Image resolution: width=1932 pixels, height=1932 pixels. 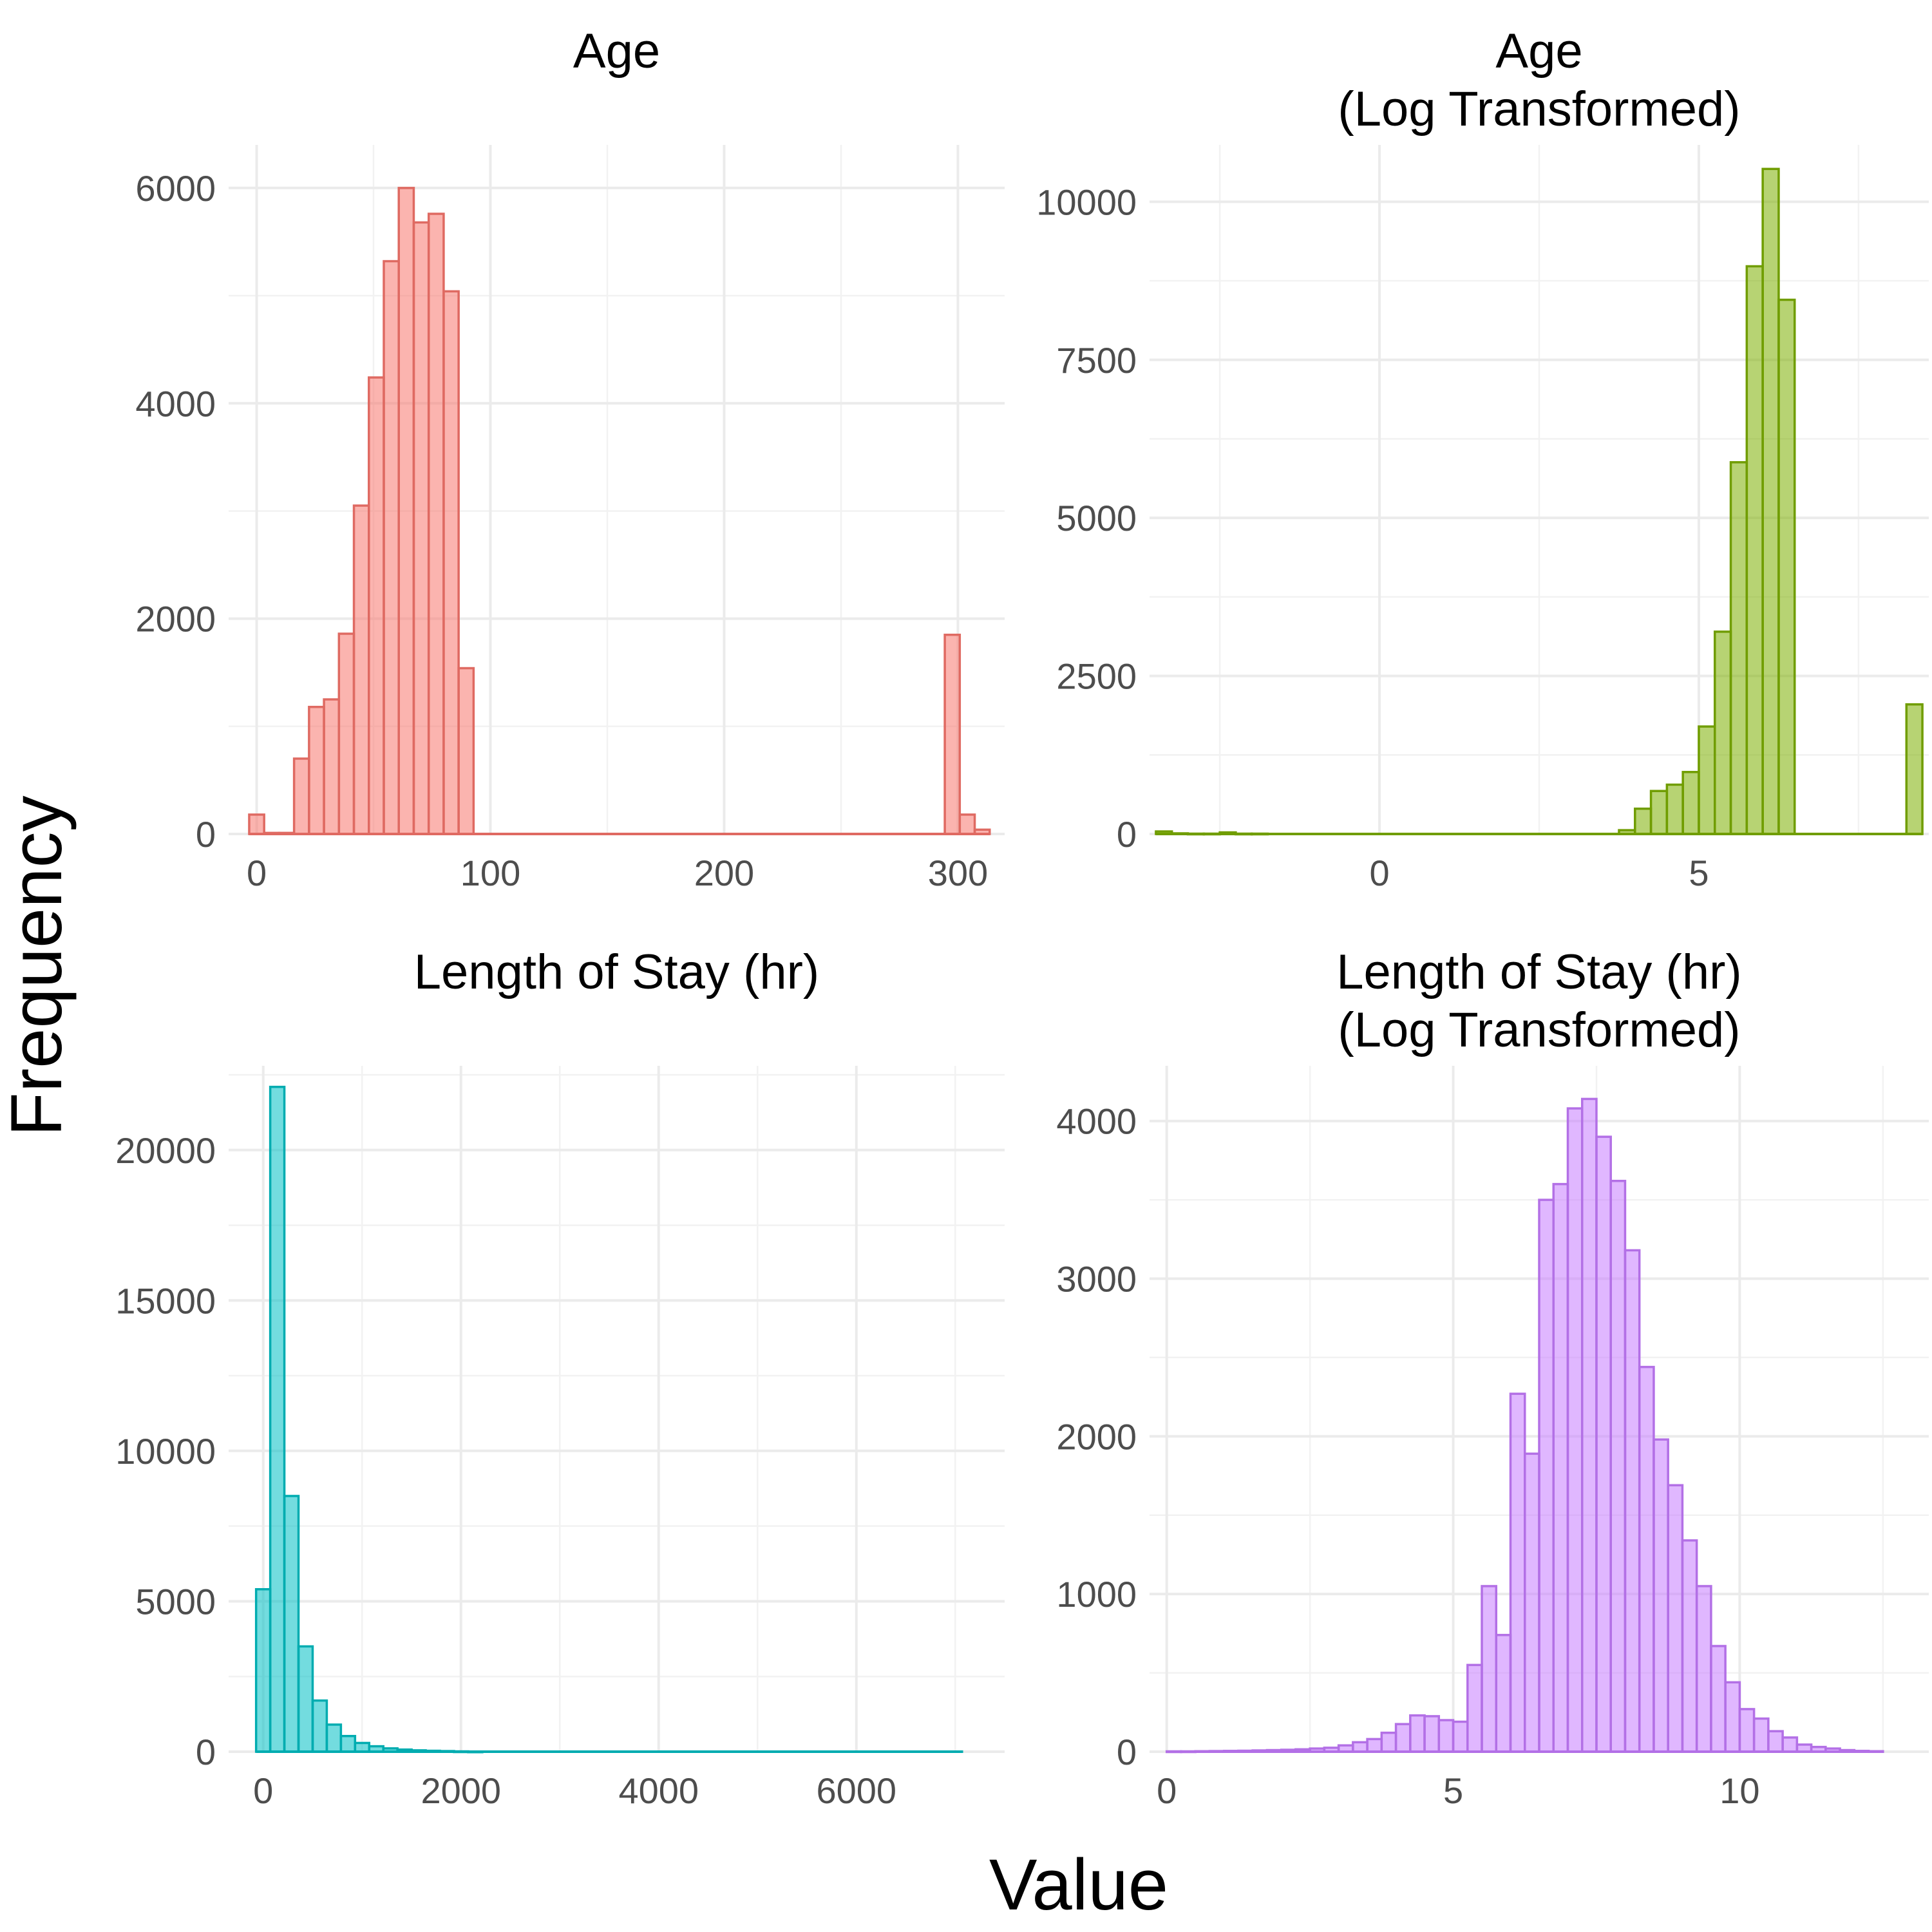 What do you see at coordinates (461, 1791) in the screenshot?
I see `x-tick-label: 2000` at bounding box center [461, 1791].